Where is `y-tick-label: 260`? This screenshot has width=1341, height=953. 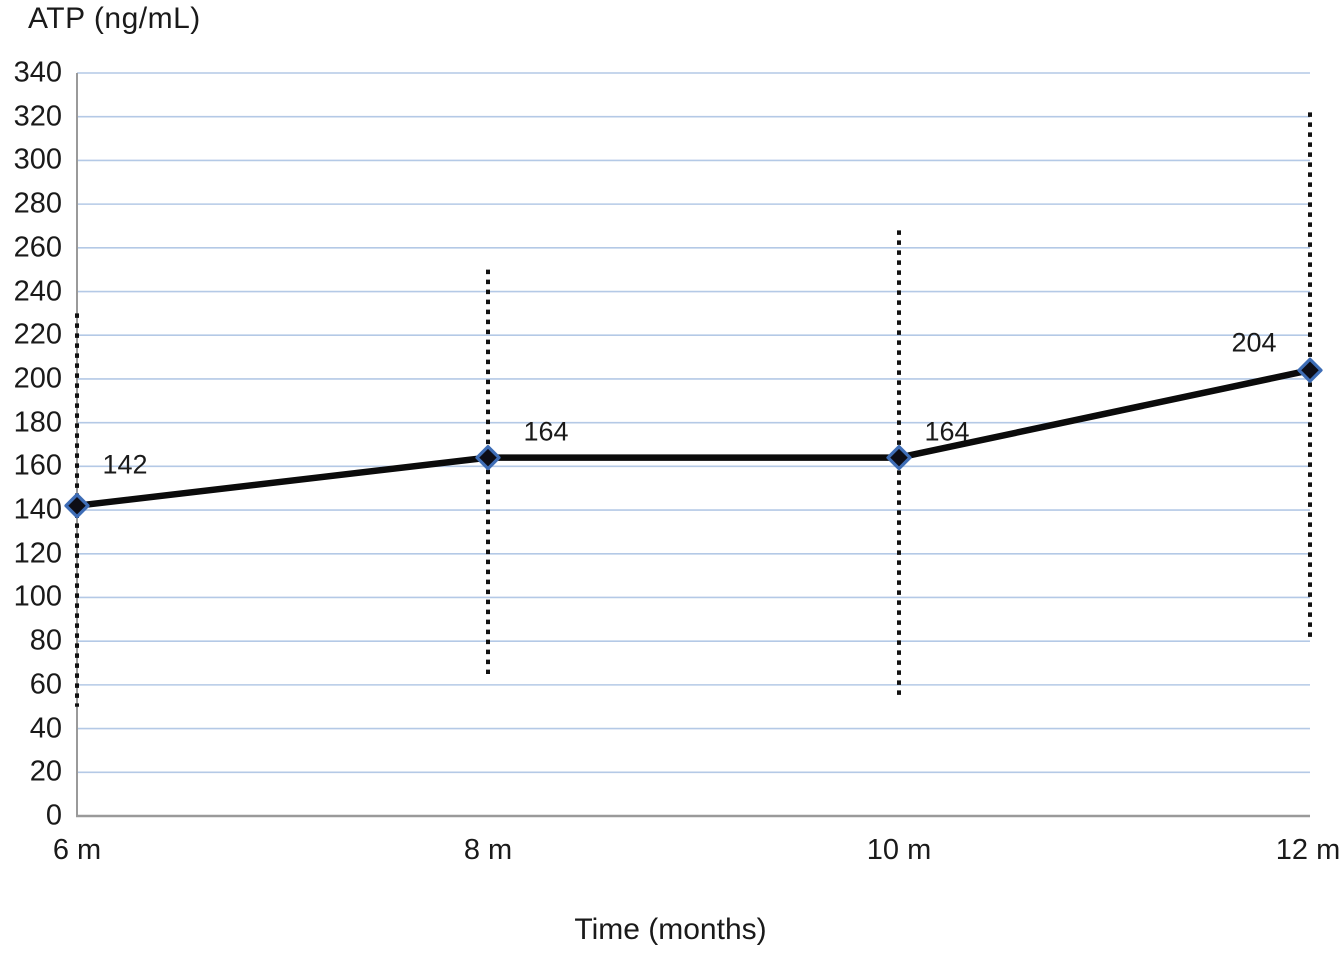 y-tick-label: 260 is located at coordinates (37, 247).